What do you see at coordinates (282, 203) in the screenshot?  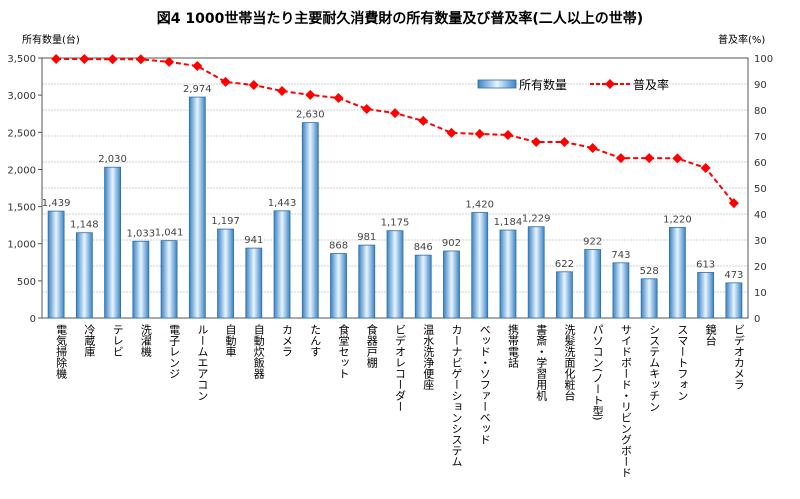 I see `bar-data-label: 1,443` at bounding box center [282, 203].